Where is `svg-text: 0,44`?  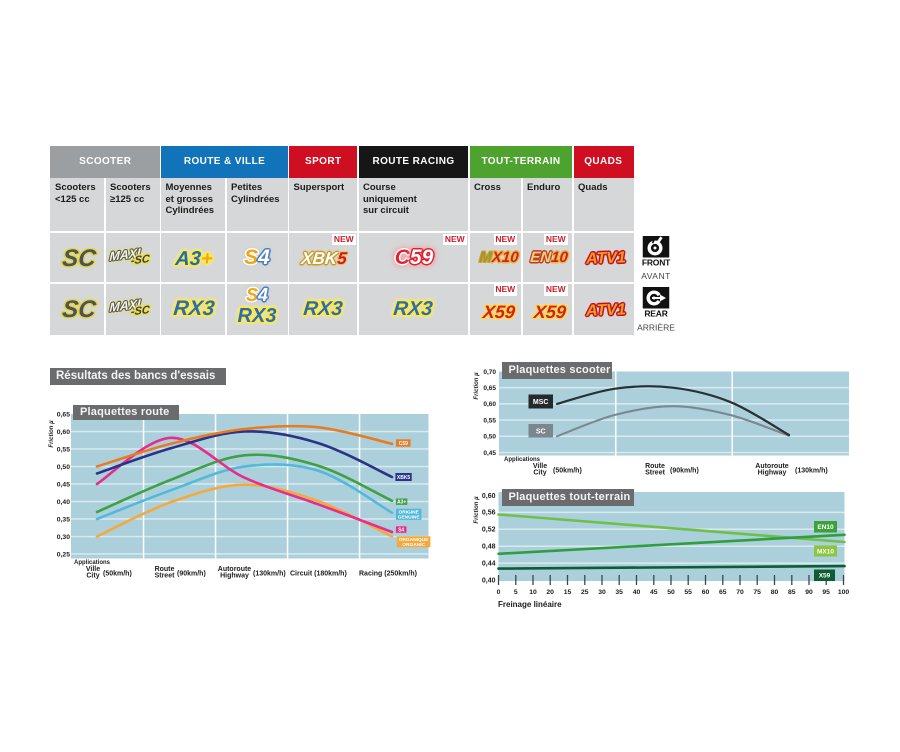
svg-text: 0,44 is located at coordinates (489, 563).